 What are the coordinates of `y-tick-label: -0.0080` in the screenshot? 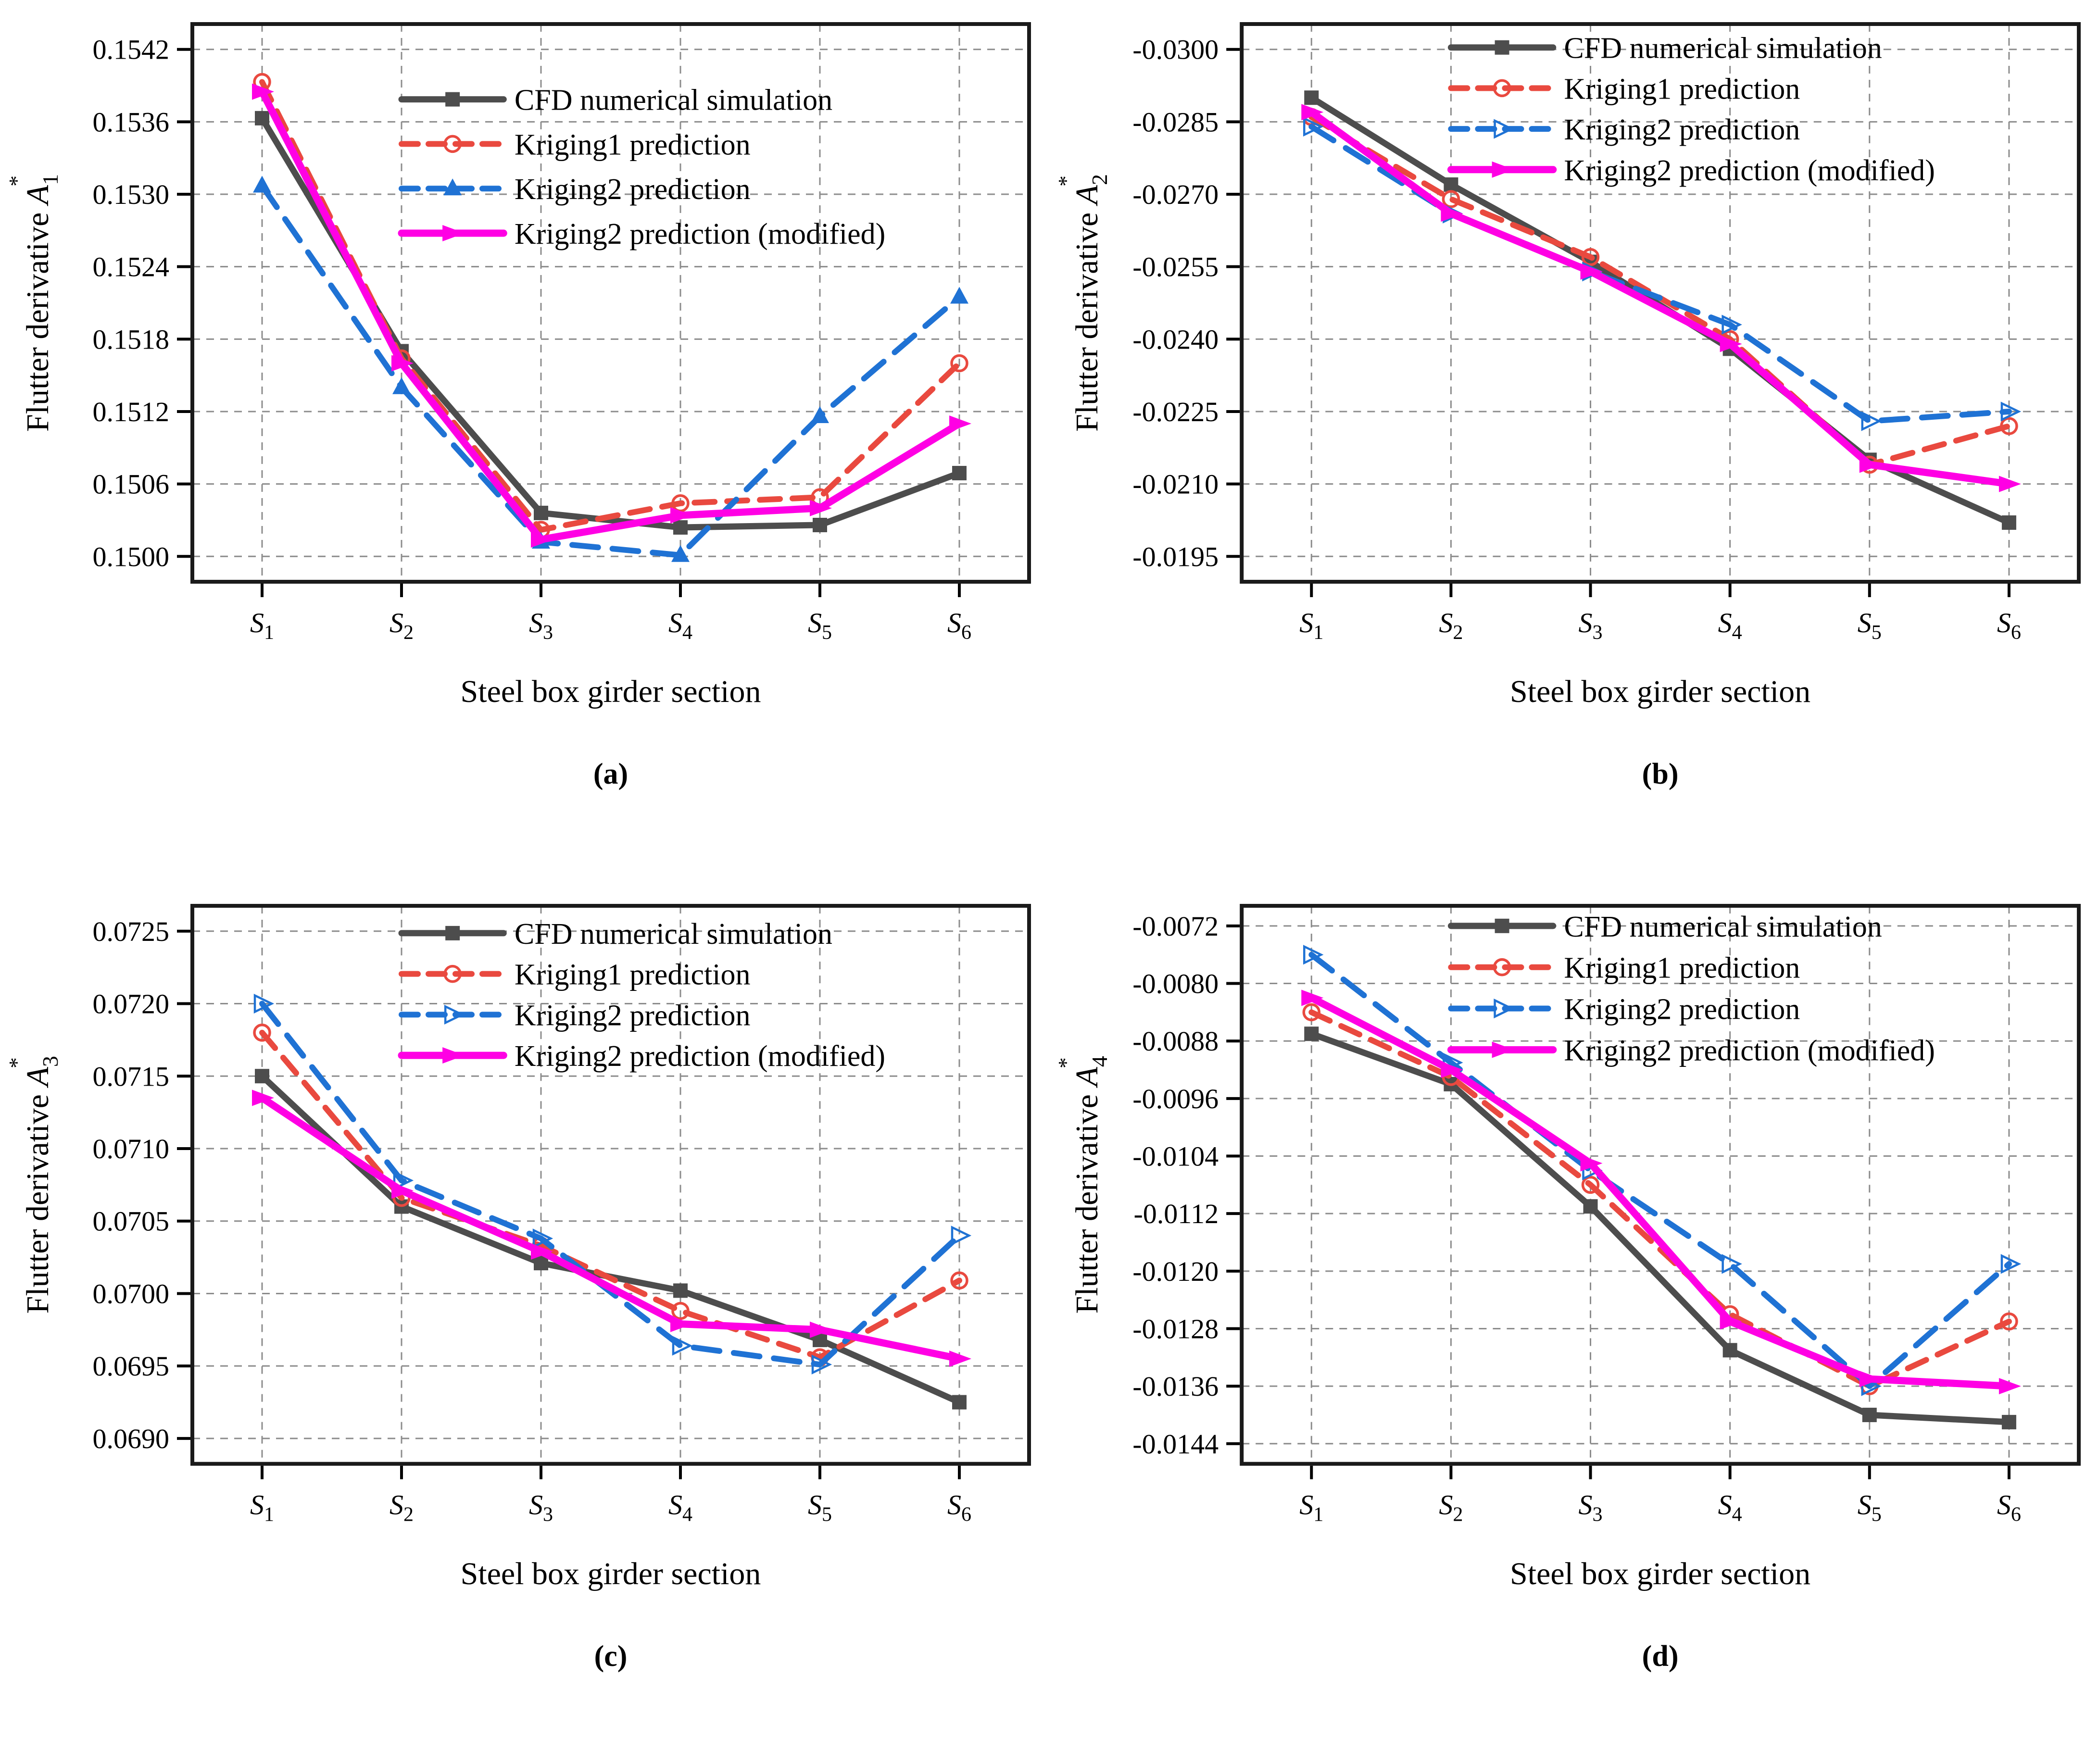 It's located at (1176, 984).